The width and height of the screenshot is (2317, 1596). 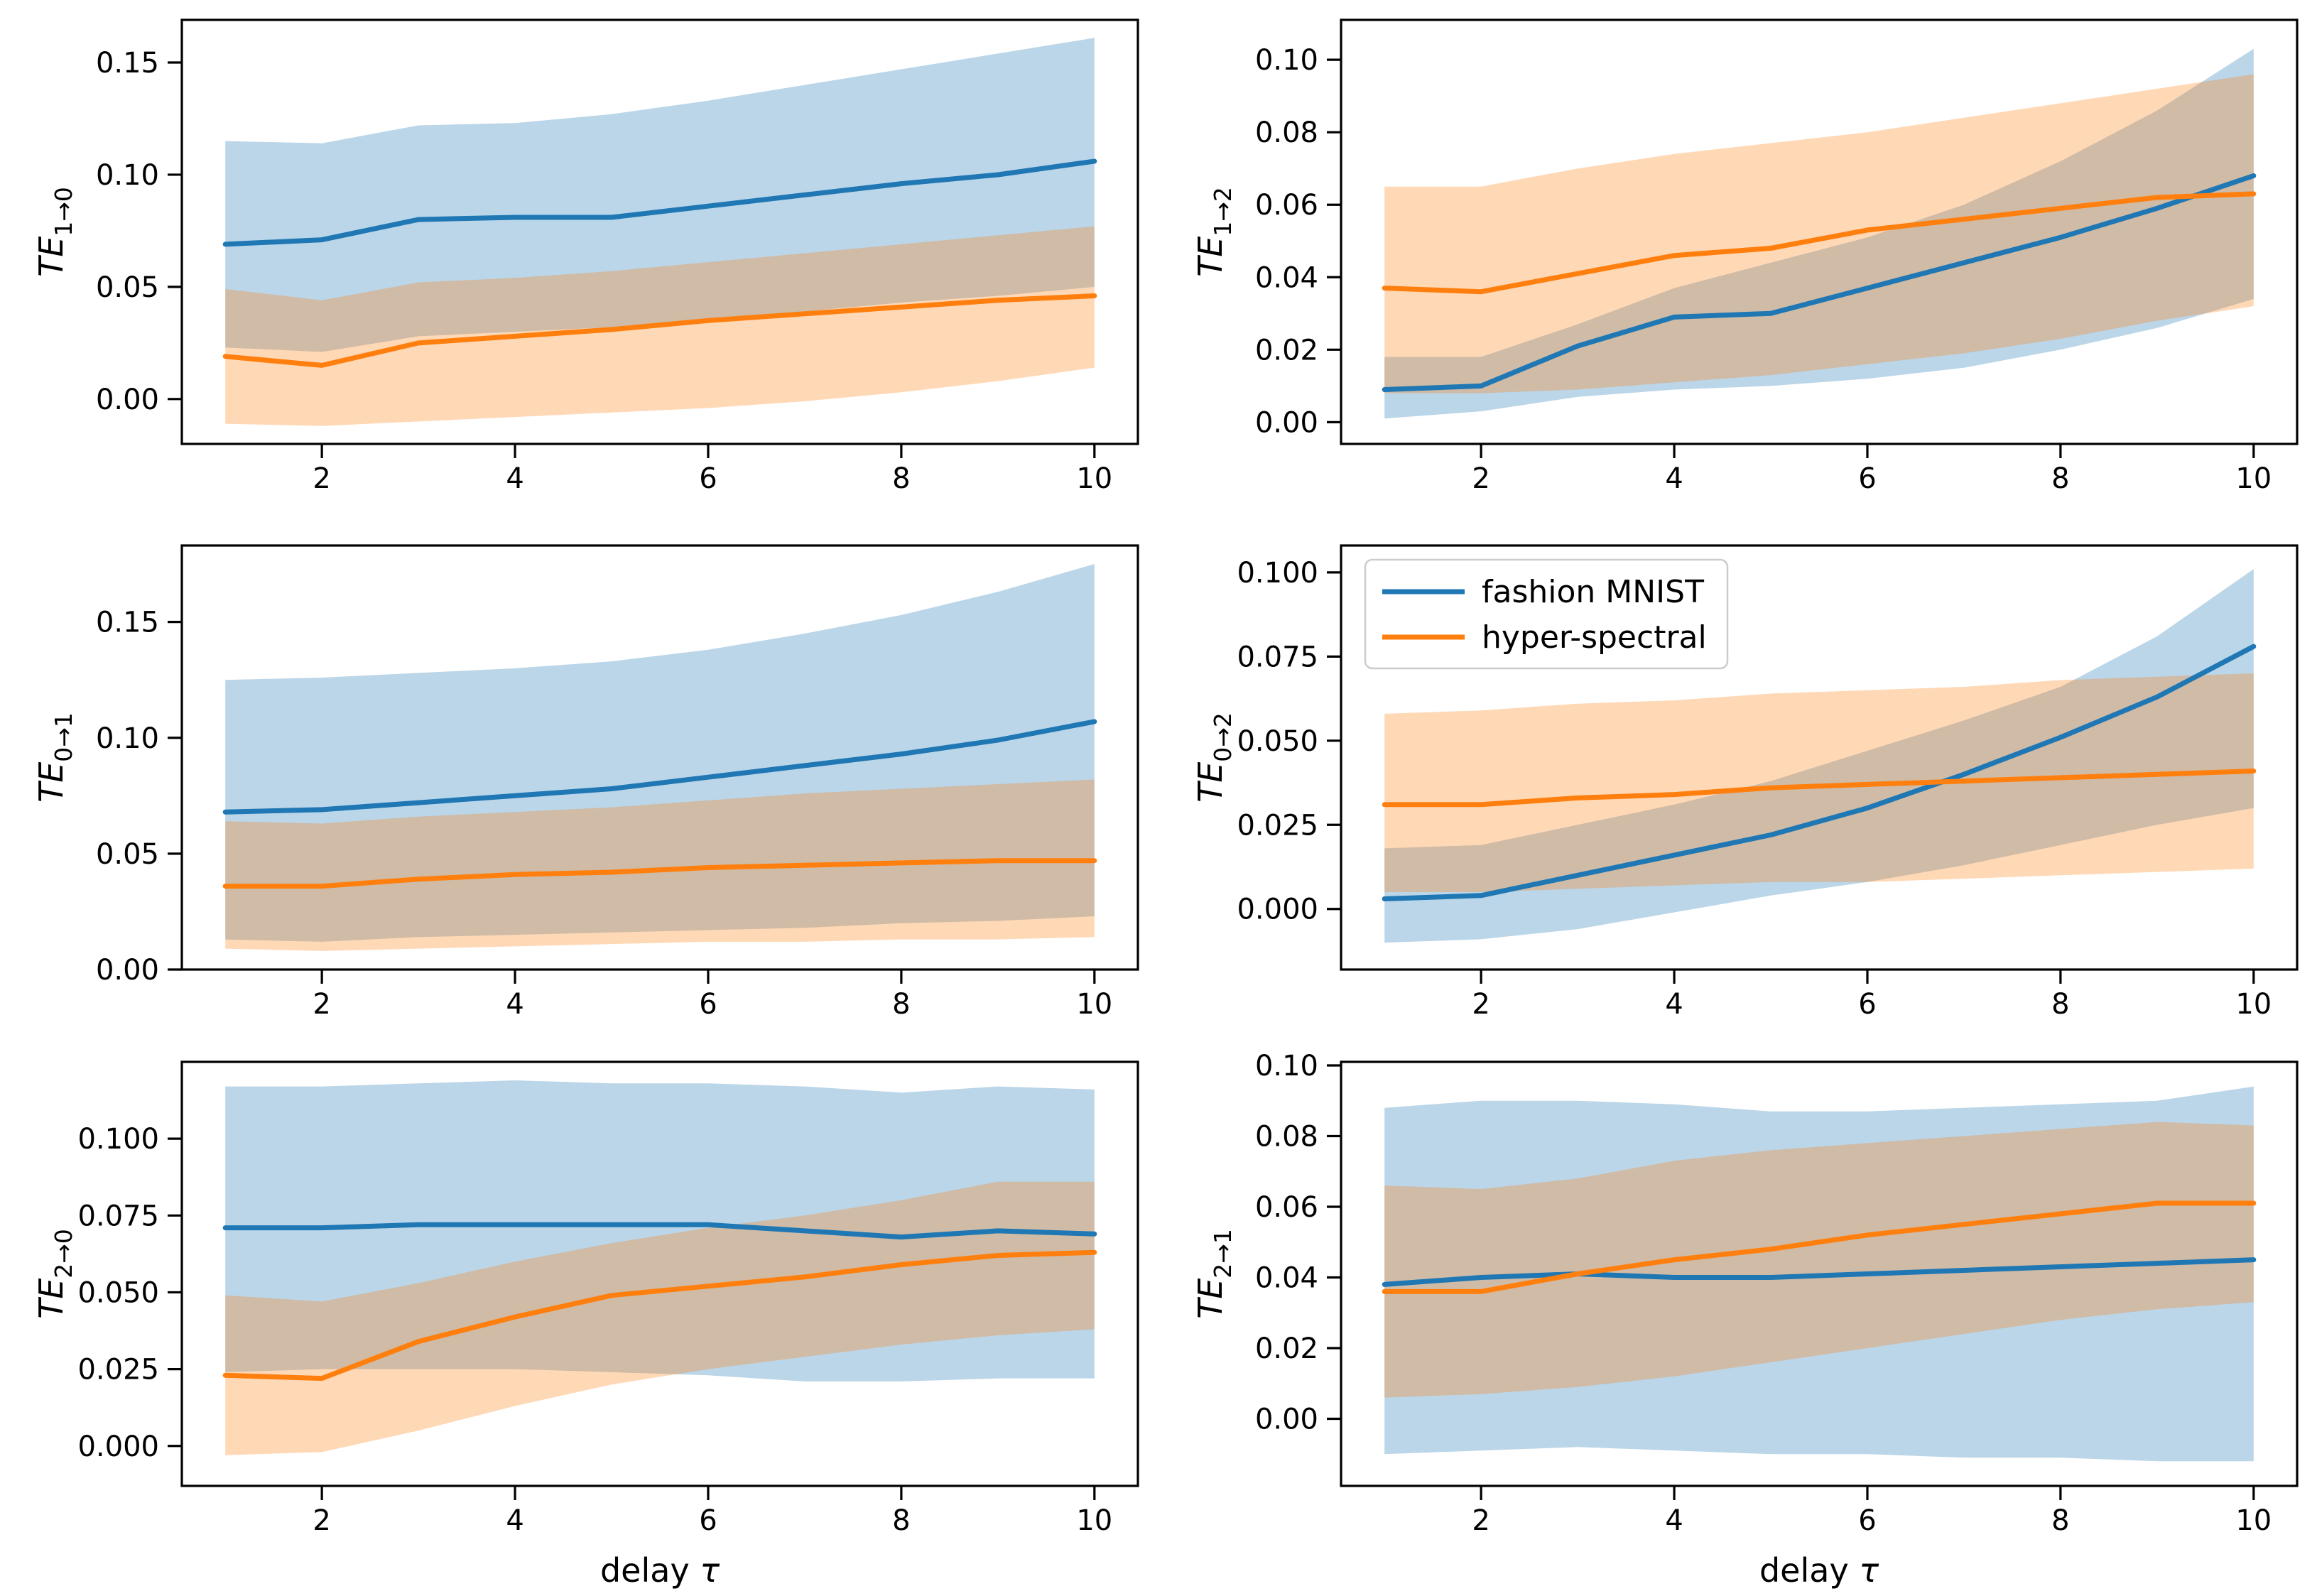 I want to click on y-tick-label: 0.15, so click(x=128, y=63).